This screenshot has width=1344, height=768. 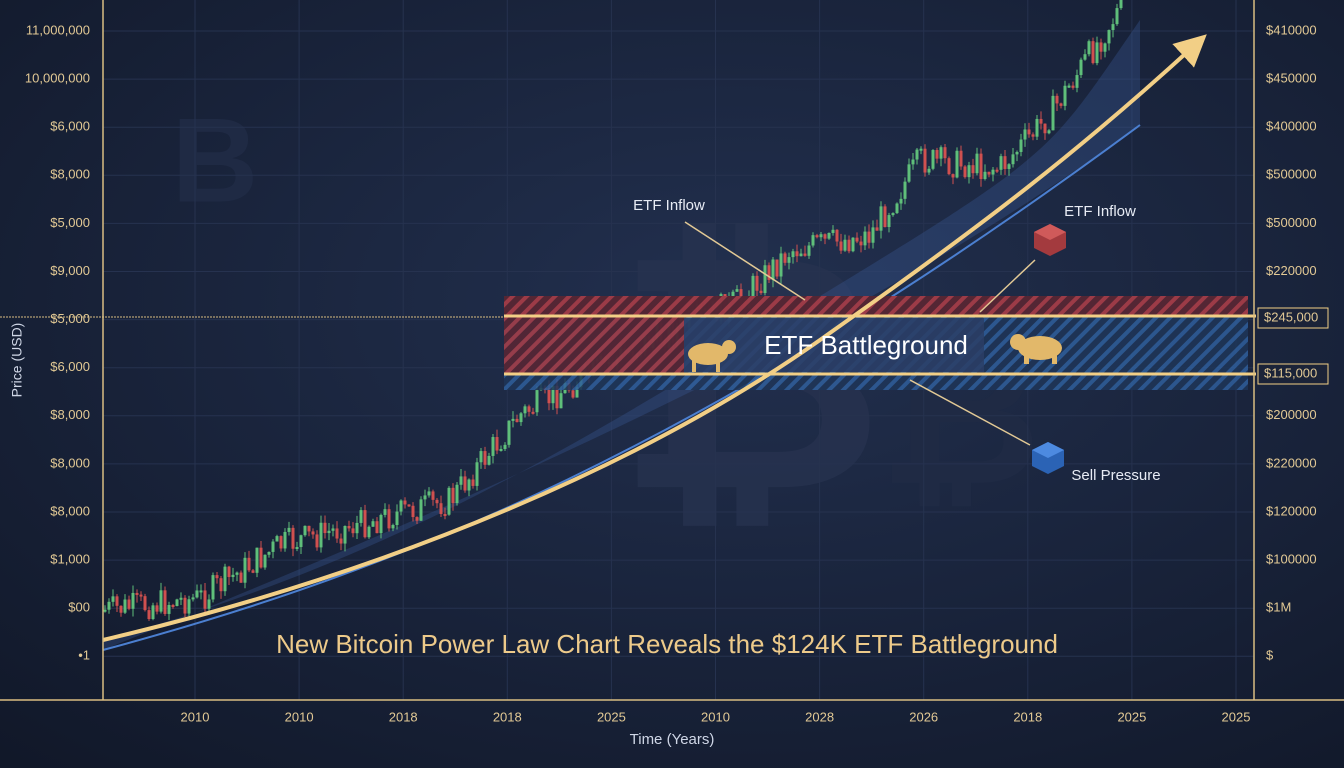 What do you see at coordinates (1236, 716) in the screenshot?
I see `x-tick-label: 2025` at bounding box center [1236, 716].